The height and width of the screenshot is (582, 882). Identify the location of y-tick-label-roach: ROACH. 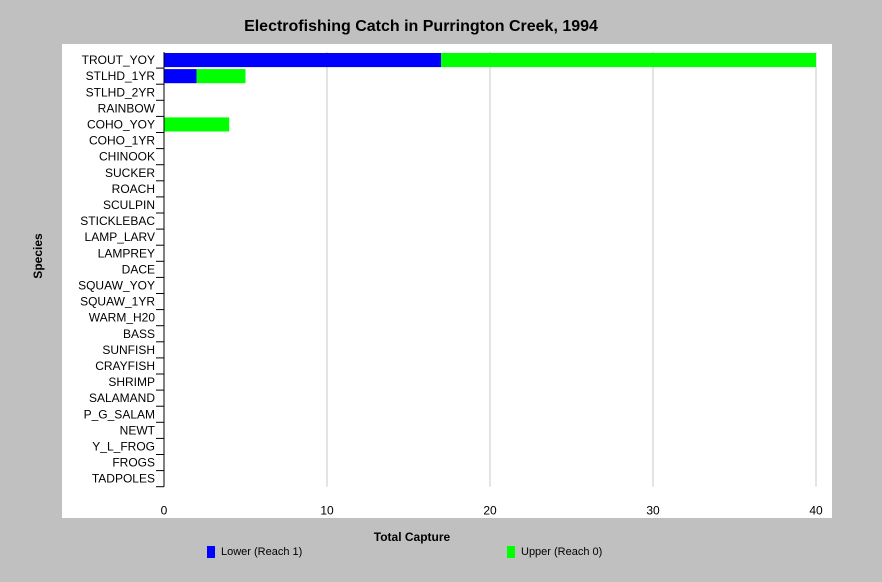
(133, 189).